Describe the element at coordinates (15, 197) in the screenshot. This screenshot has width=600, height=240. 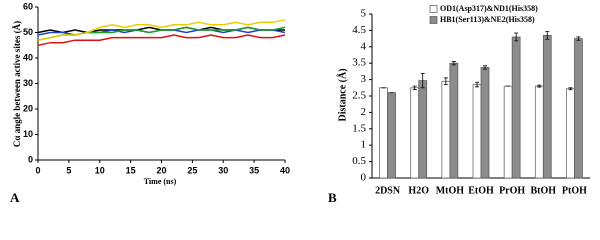
I see `panel-label: A` at that location.